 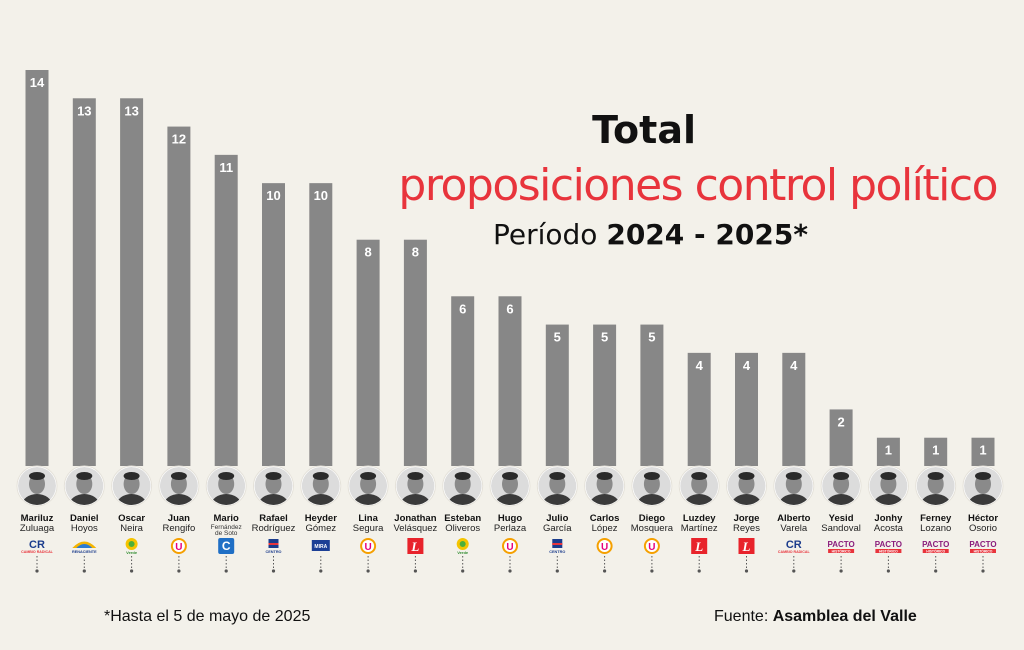 I want to click on svg-text: C, so click(x=226, y=546).